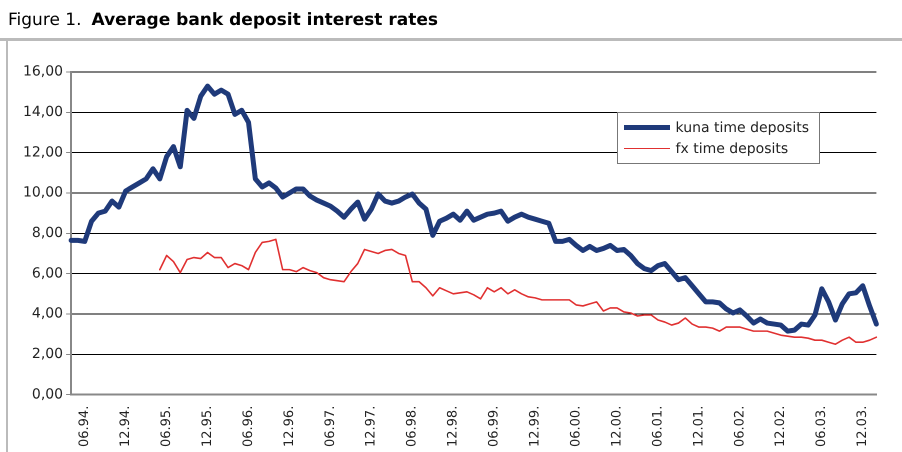  What do you see at coordinates (742, 128) in the screenshot?
I see `legend-label: kuna time deposits` at bounding box center [742, 128].